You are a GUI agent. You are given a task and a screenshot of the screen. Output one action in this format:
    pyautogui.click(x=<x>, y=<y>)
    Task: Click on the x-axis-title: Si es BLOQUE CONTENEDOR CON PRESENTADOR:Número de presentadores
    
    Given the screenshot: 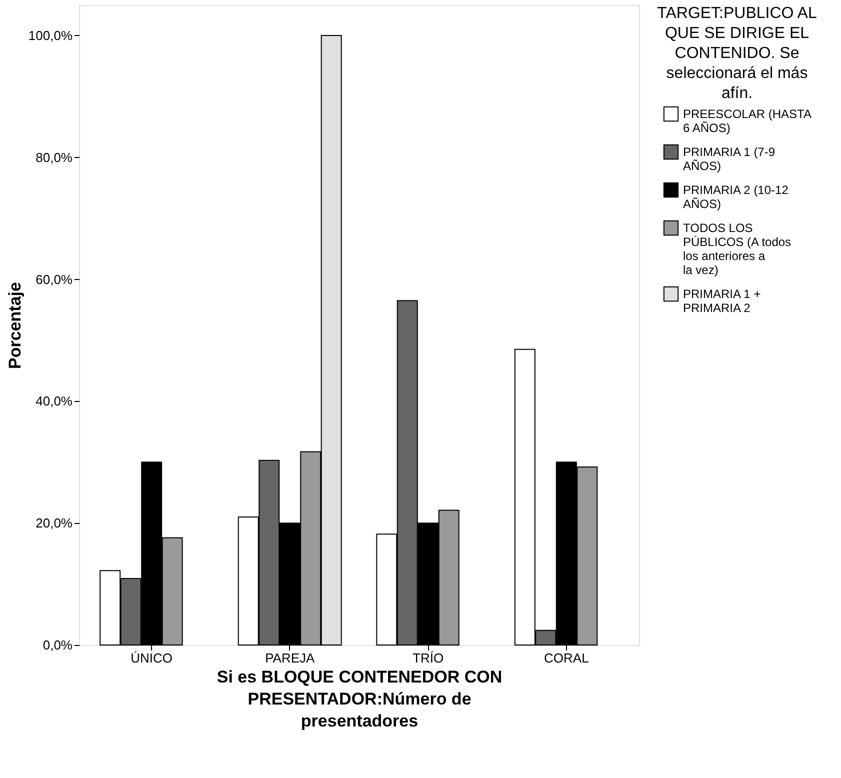 What is the action you would take?
    pyautogui.click(x=359, y=699)
    